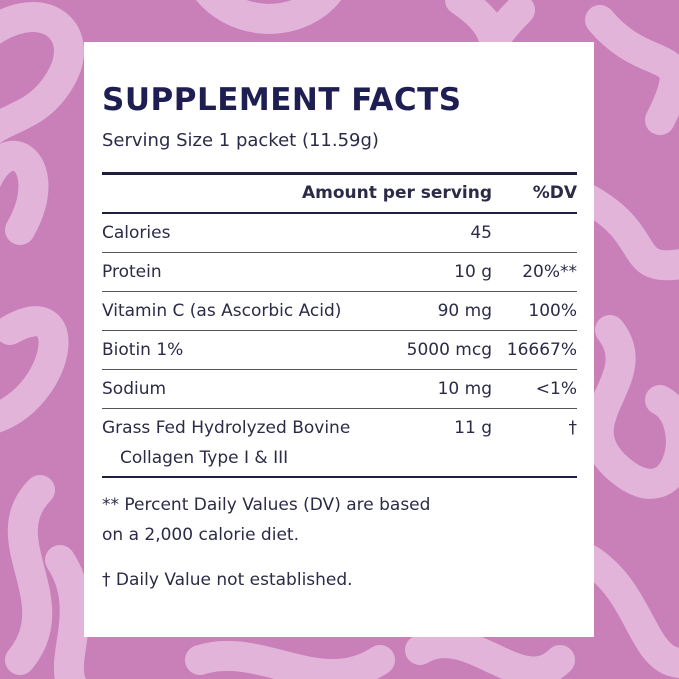 This screenshot has height=679, width=679. What do you see at coordinates (554, 193) in the screenshot?
I see `column-header: %DV` at bounding box center [554, 193].